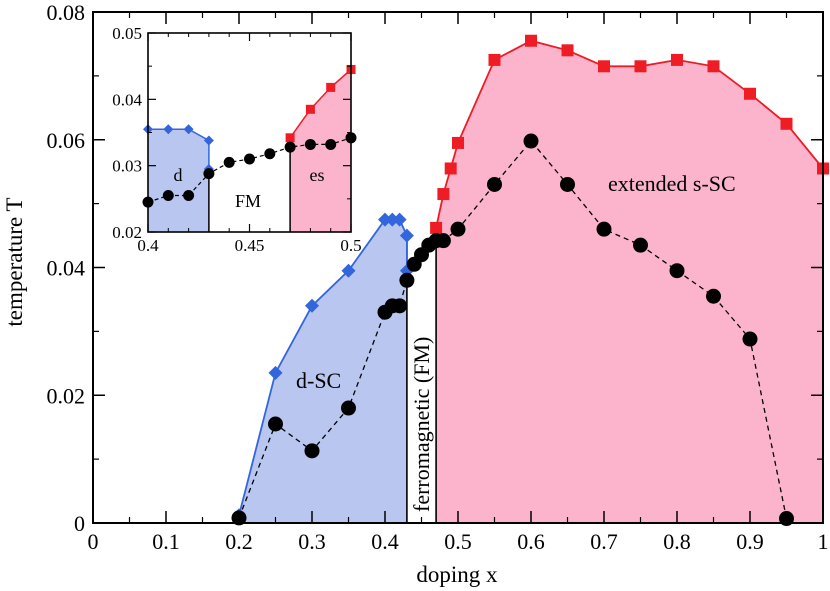  What do you see at coordinates (677, 541) in the screenshot?
I see `x-tick-label: 0.8` at bounding box center [677, 541].